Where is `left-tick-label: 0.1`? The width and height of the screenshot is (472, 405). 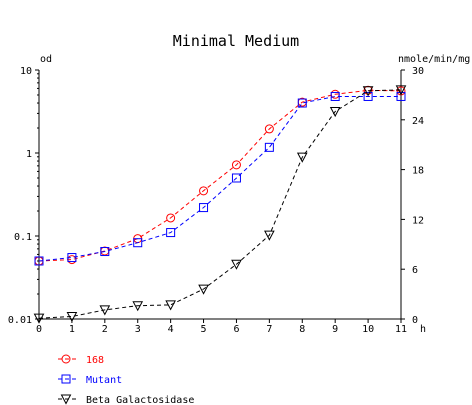
left-tick-label: 0.1 is located at coordinates (23, 237).